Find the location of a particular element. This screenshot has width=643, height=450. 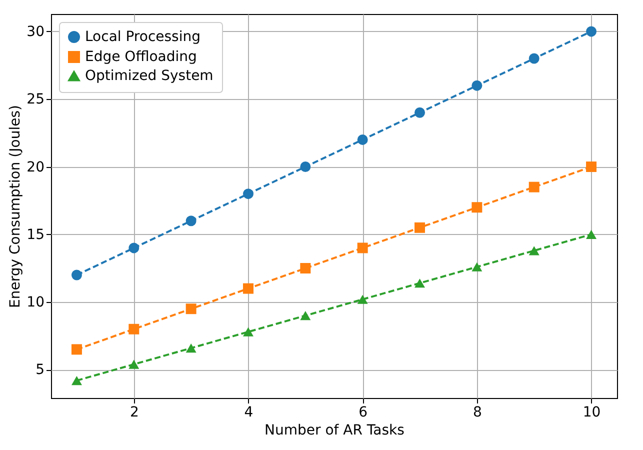

x-tick-label: 2 is located at coordinates (134, 412).